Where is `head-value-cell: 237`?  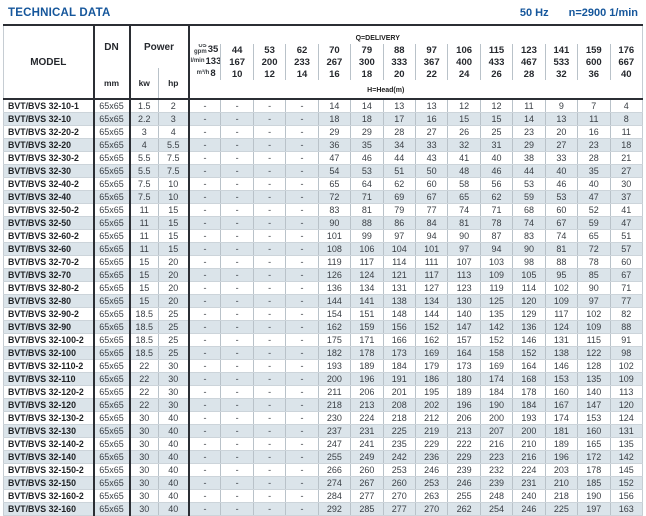
head-value-cell: 237 is located at coordinates (334, 431).